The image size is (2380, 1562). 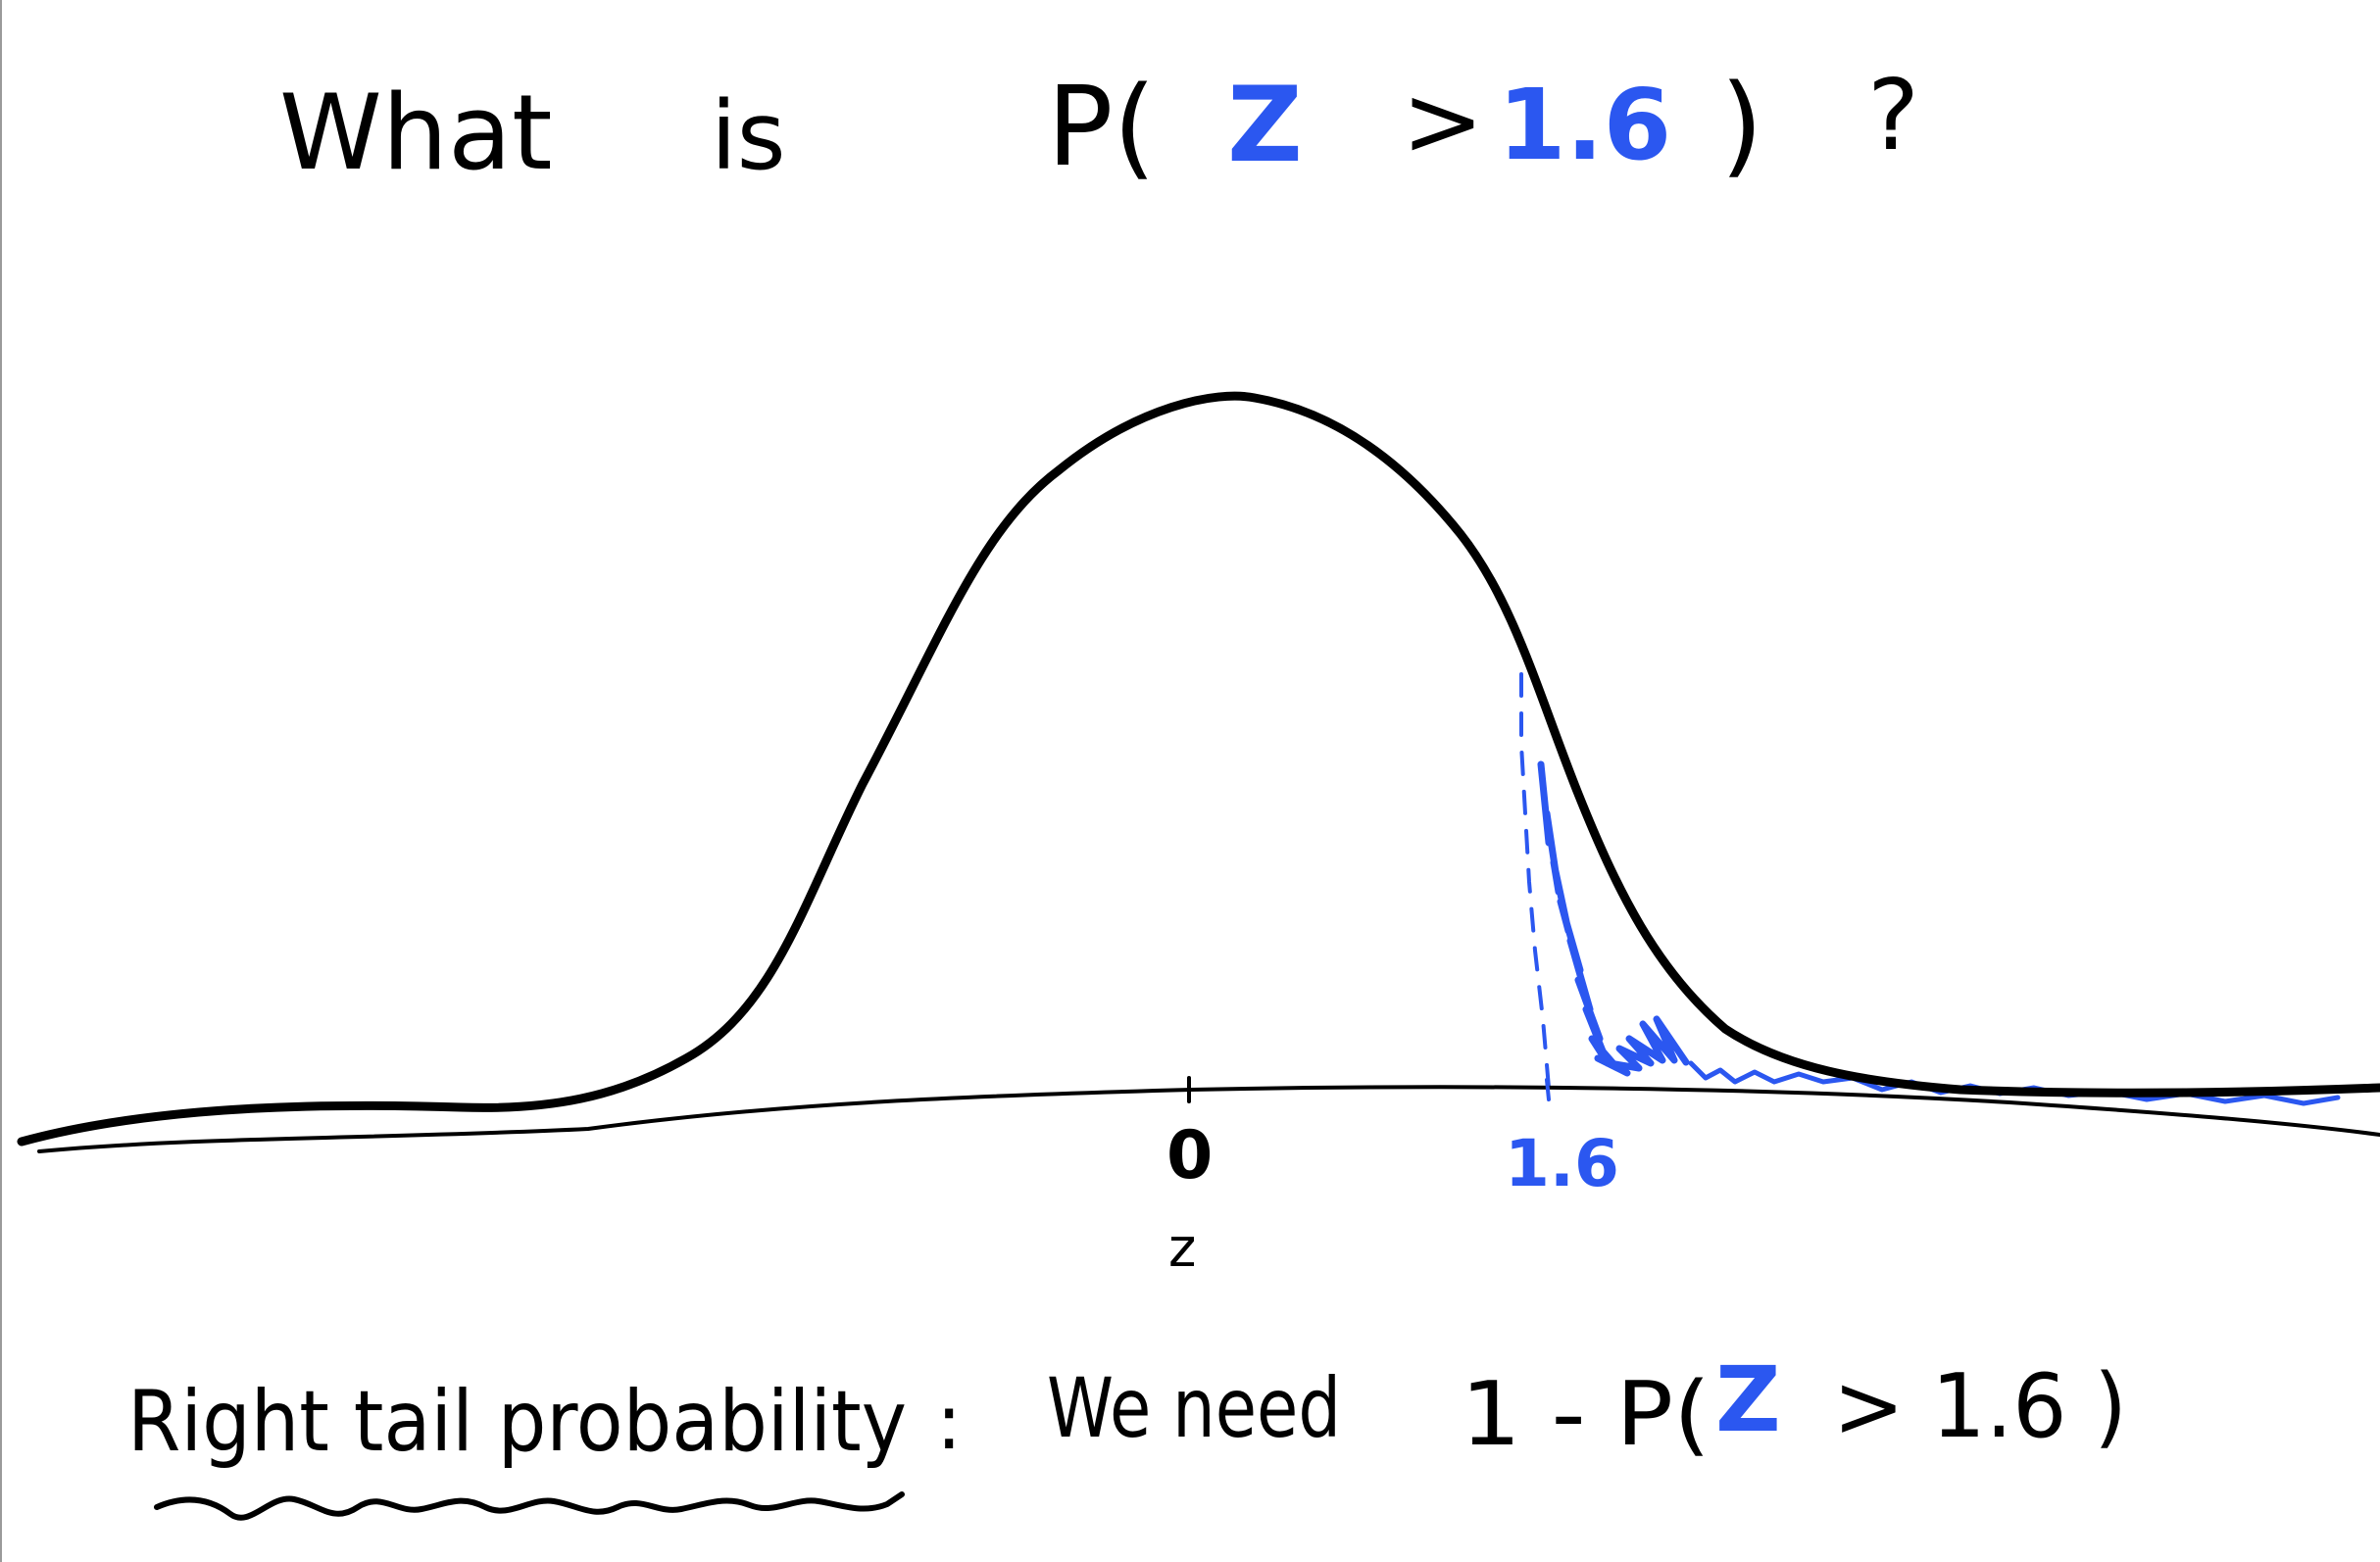 What do you see at coordinates (1265, 125) in the screenshot?
I see `question-variable-z: Z` at bounding box center [1265, 125].